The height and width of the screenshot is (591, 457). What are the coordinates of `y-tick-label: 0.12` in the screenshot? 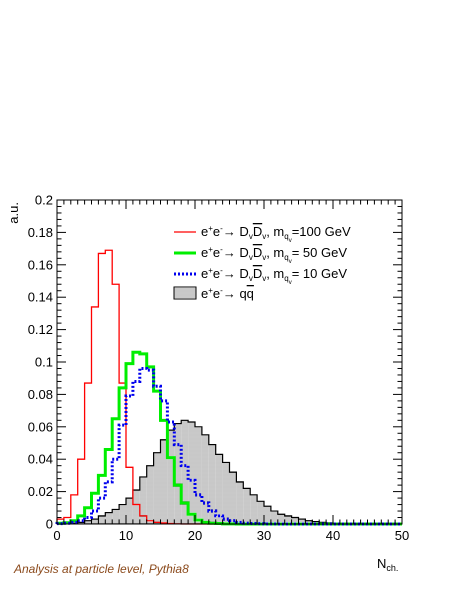 It's located at (40, 329).